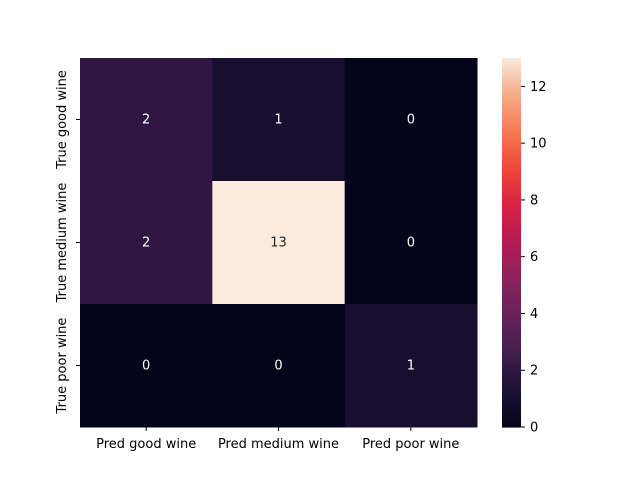  What do you see at coordinates (278, 444) in the screenshot?
I see `x-tick-label-1: Pred medium wine` at bounding box center [278, 444].